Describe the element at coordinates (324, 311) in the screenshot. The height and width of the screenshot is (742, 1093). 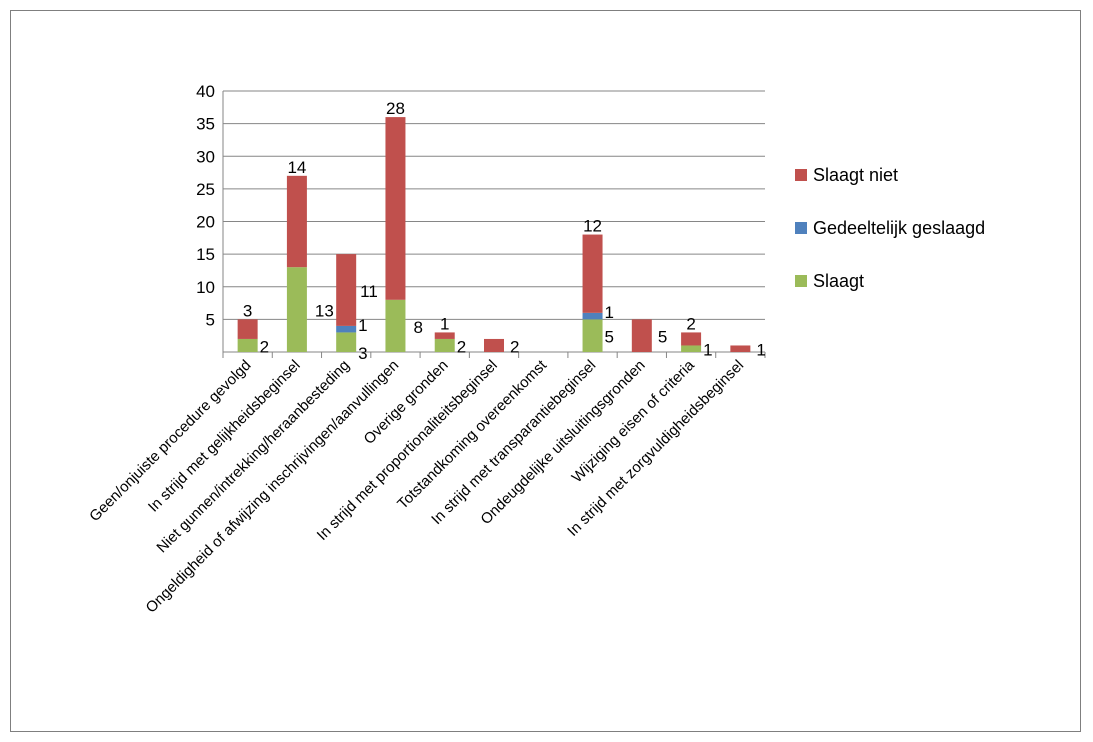
I see `data-label-slaagt: 13` at that location.